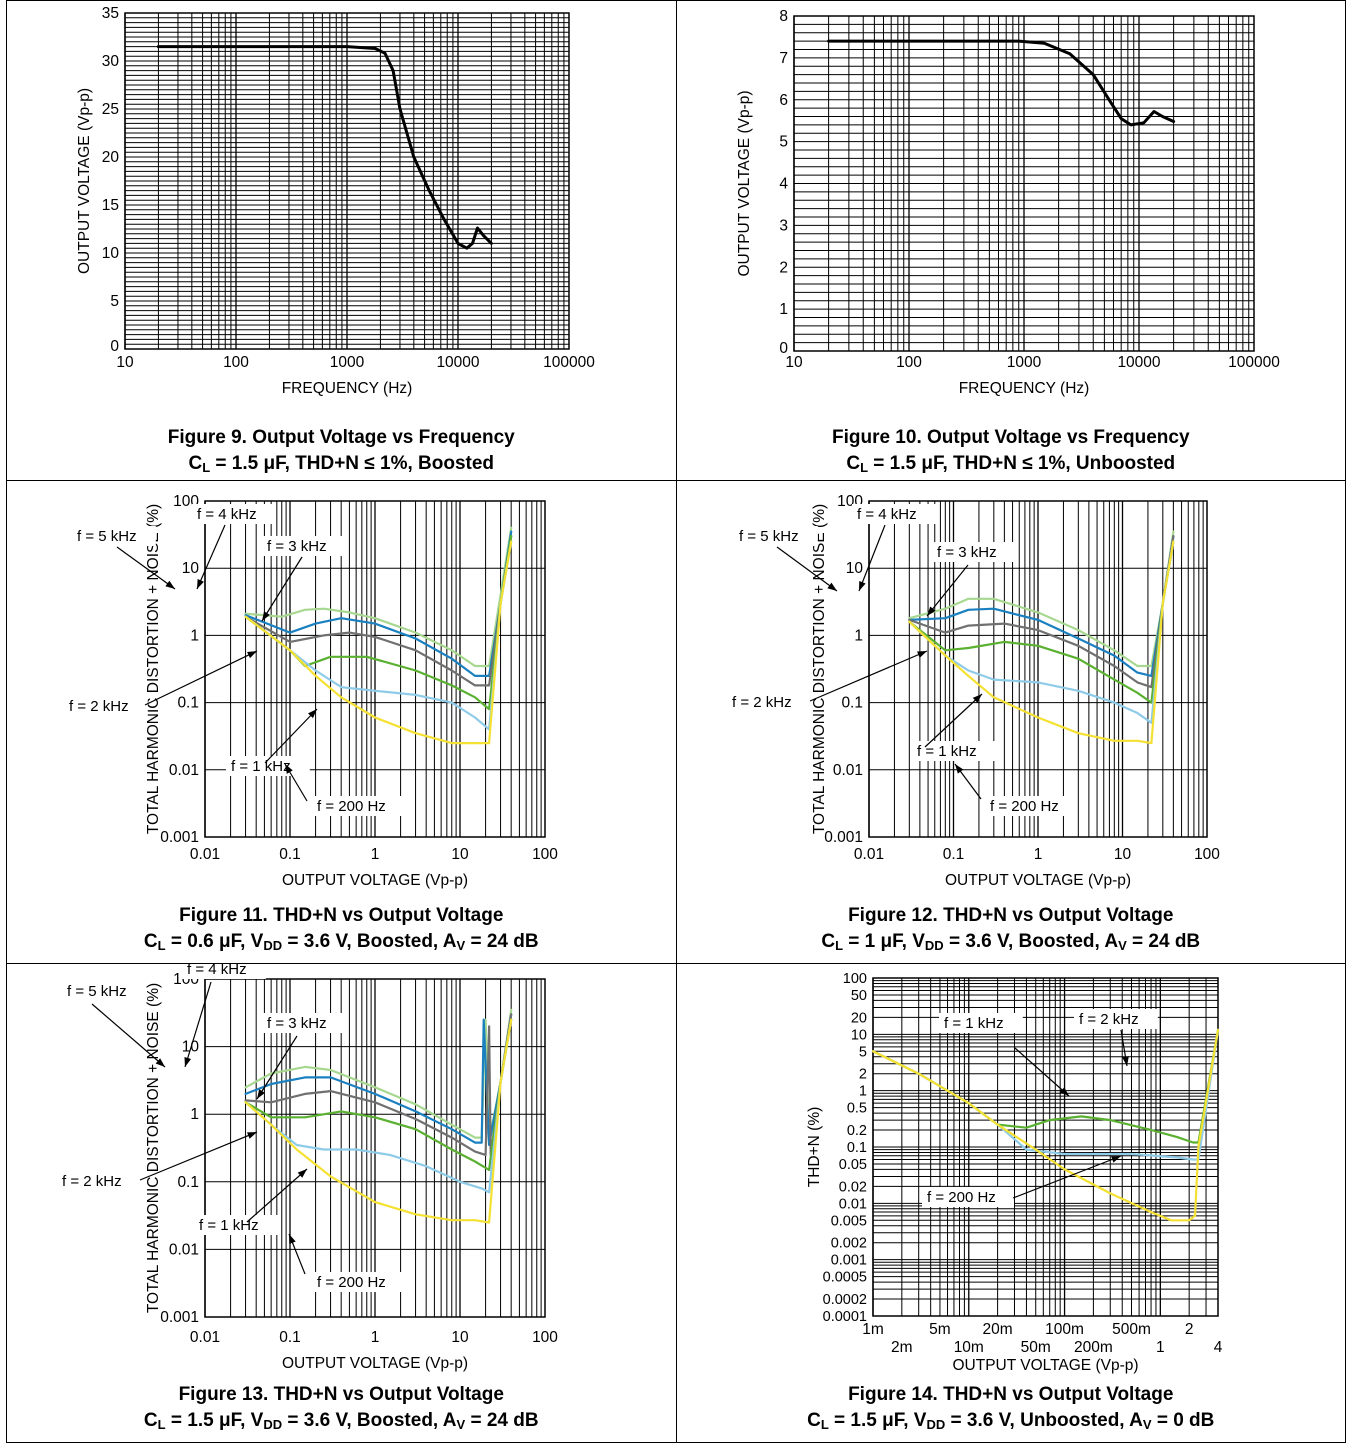 Image resolution: width=1351 pixels, height=1449 pixels. What do you see at coordinates (856, 1109) in the screenshot?
I see `y-tick-label: 0.5` at bounding box center [856, 1109].